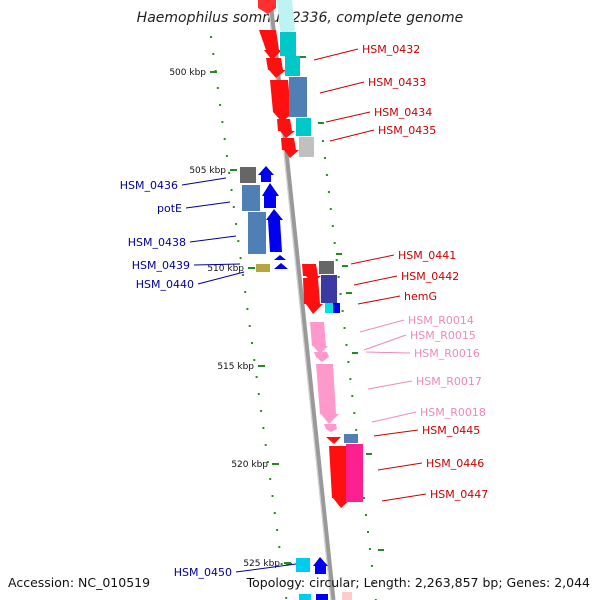  Describe the element at coordinates (403, 112) in the screenshot. I see `gene-label: HSM_0434` at that location.